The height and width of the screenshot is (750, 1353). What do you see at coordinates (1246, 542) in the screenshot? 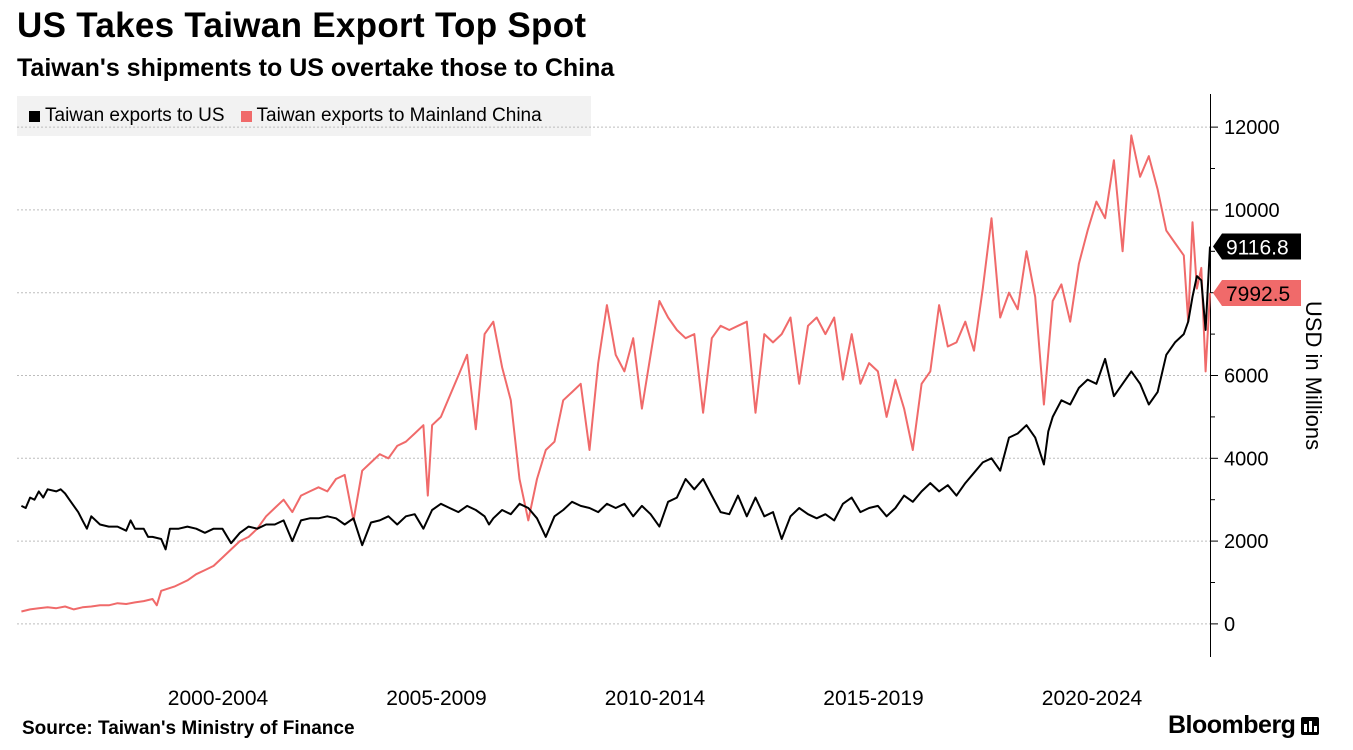
I see `y-tick-label-2000: 2000` at bounding box center [1246, 542].